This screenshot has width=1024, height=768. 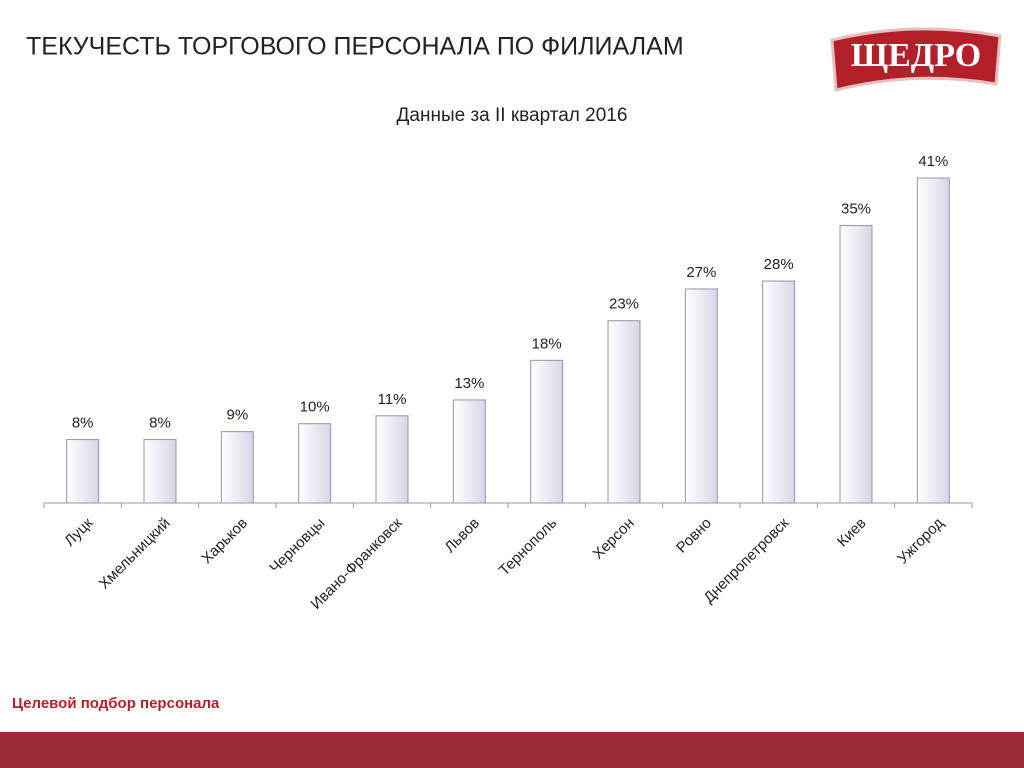 I want to click on logo-shape, so click(x=916, y=59).